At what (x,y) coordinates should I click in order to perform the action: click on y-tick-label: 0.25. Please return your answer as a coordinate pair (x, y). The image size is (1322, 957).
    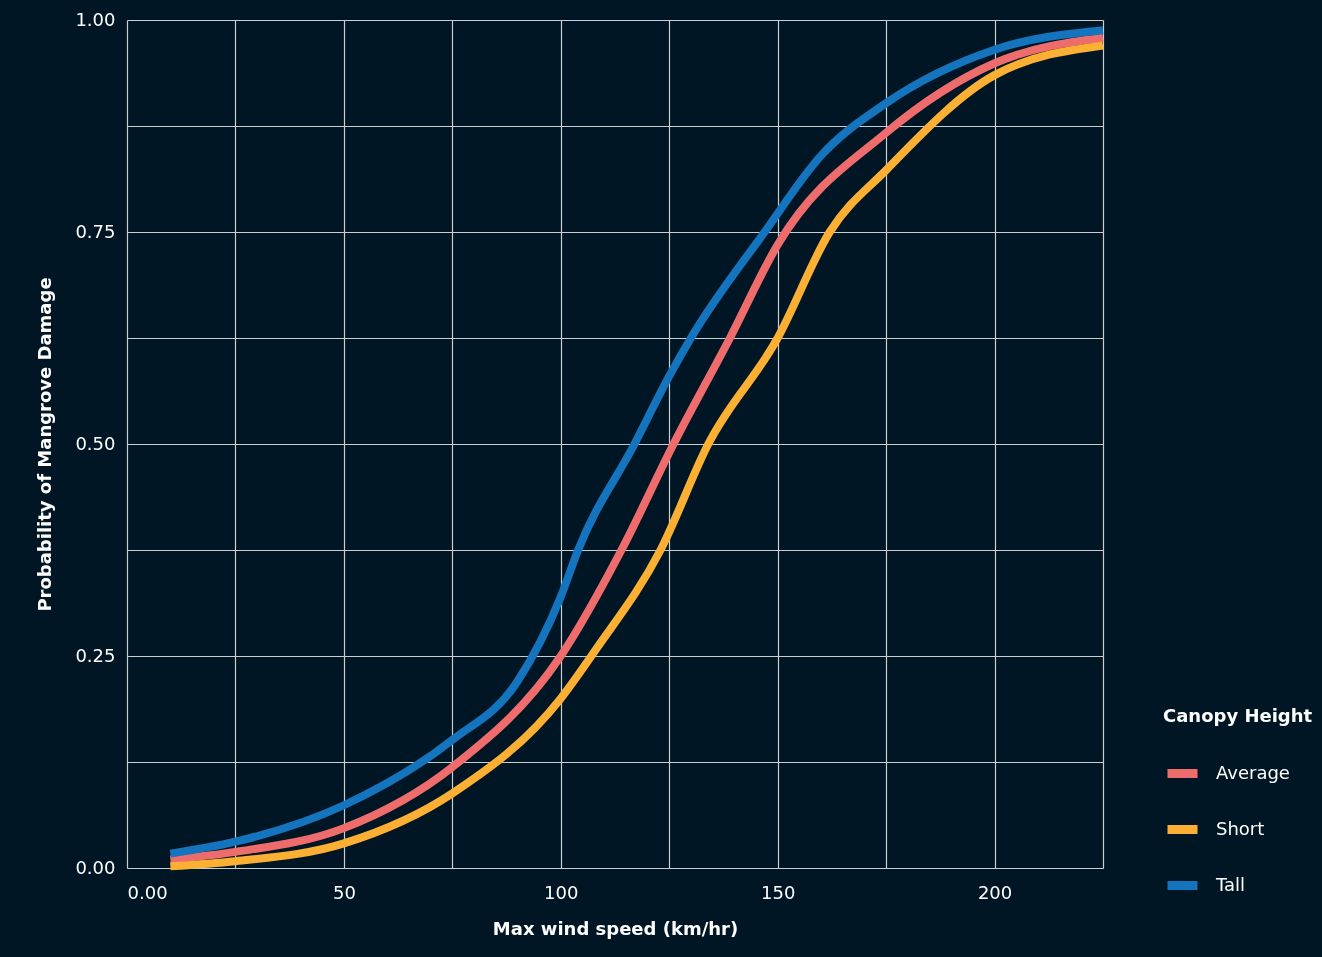
    Looking at the image, I should click on (95, 655).